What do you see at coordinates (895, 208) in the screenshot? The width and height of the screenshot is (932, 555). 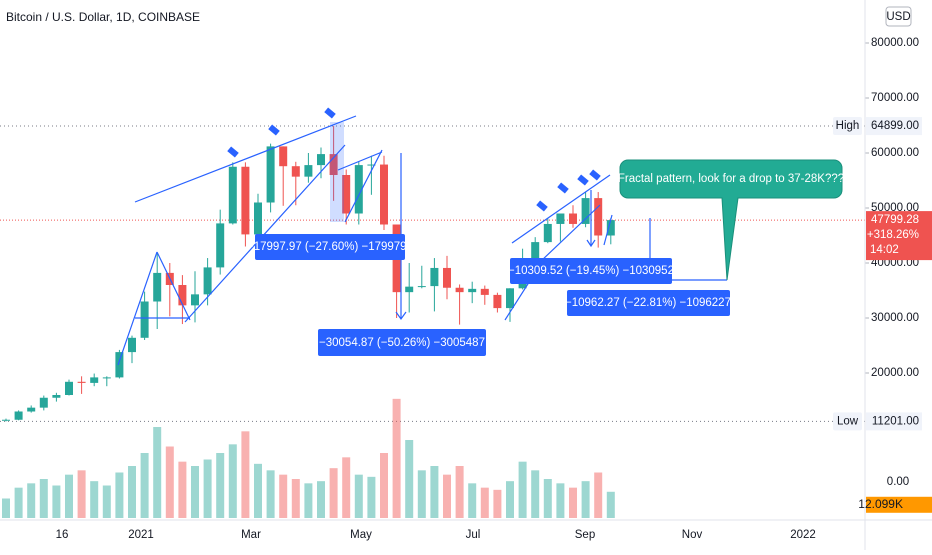 I see `y-tick-label: 50000.00` at bounding box center [895, 208].